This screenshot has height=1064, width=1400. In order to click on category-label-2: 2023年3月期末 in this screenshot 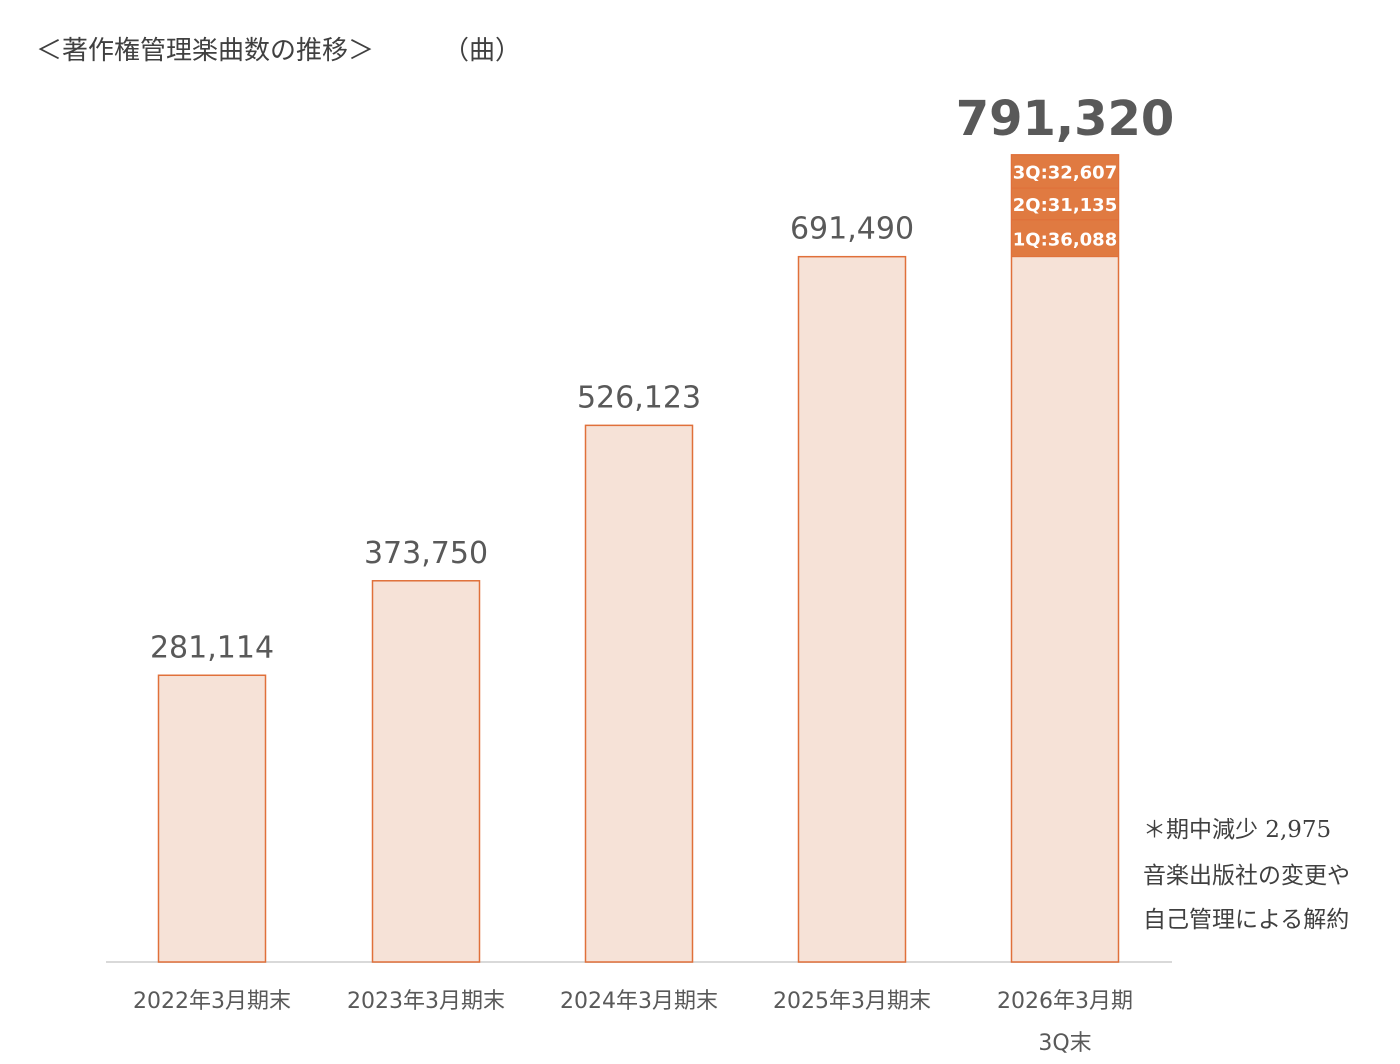, I will do `click(426, 1001)`.